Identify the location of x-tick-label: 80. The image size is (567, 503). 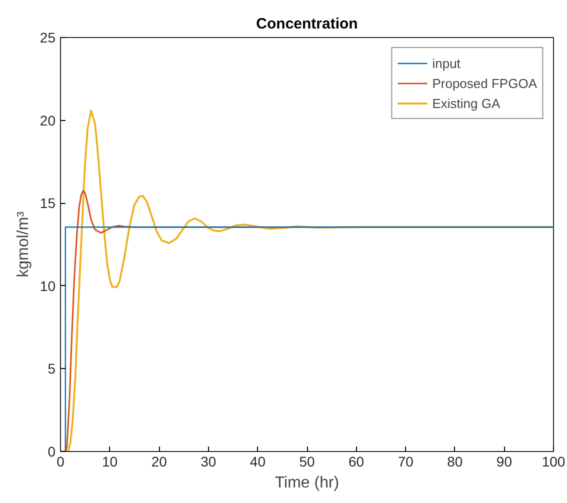
(455, 462).